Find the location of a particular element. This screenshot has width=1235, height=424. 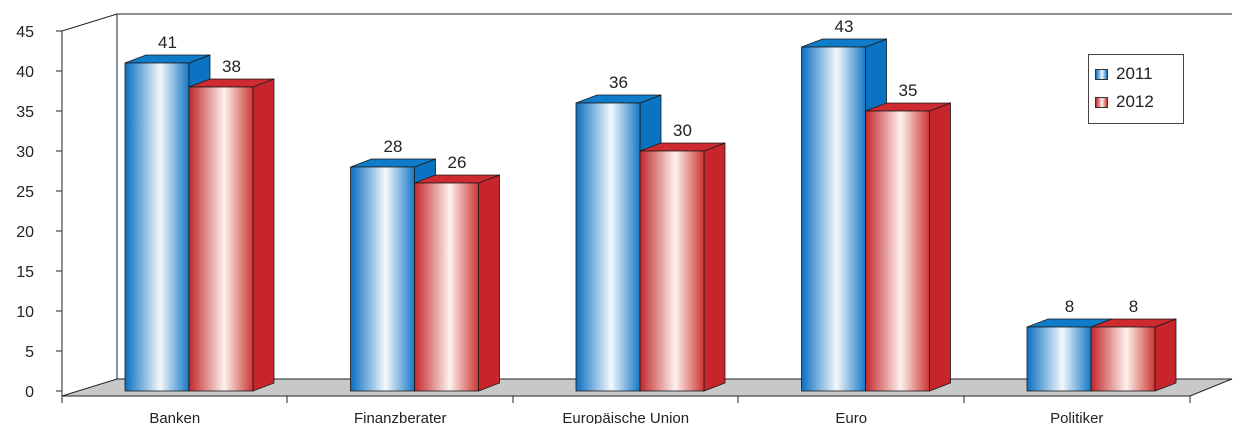

y-tick-label: 30 is located at coordinates (25, 152).